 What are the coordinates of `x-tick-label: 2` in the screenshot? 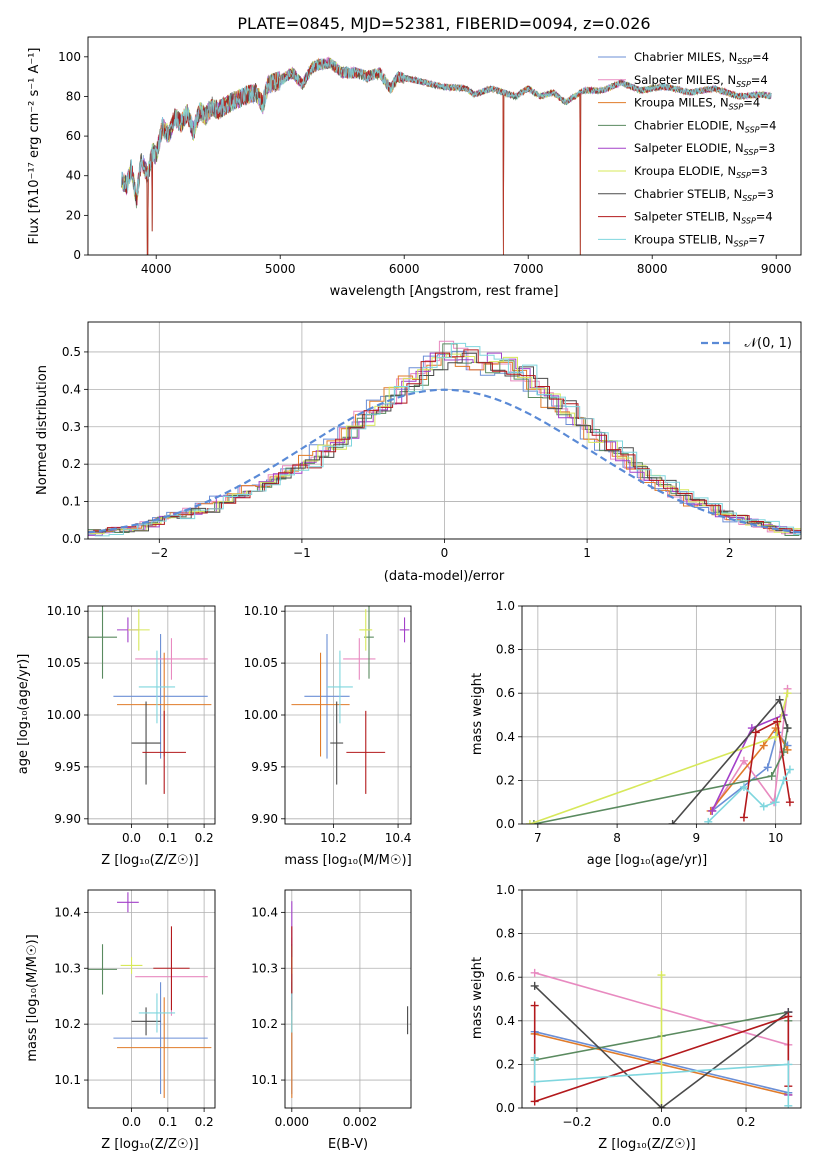 It's located at (730, 553).